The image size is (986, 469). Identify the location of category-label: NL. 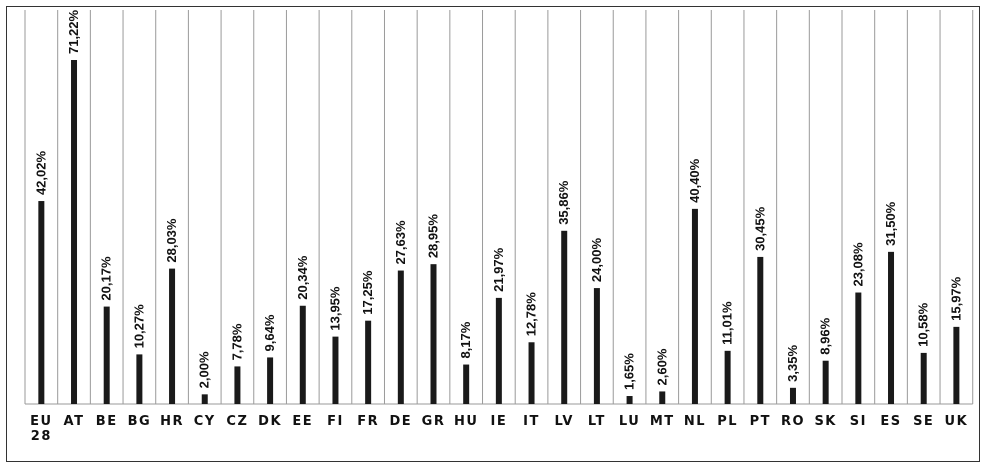
(695, 421).